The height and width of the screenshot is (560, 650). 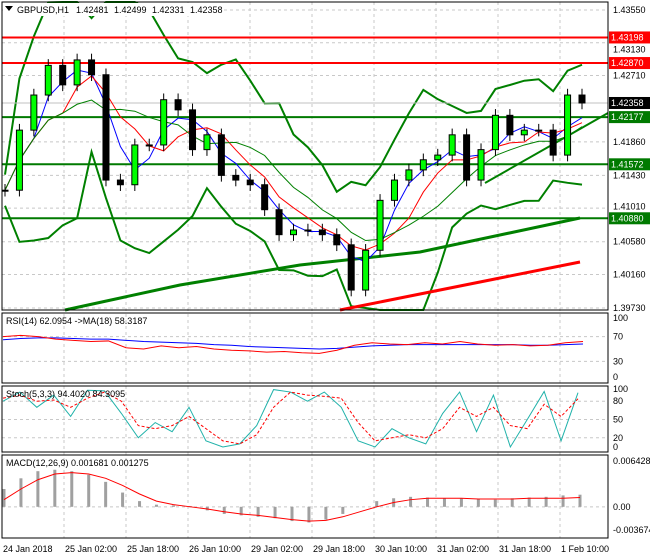 What do you see at coordinates (460, 286) in the screenshot?
I see `red-moving-average` at bounding box center [460, 286].